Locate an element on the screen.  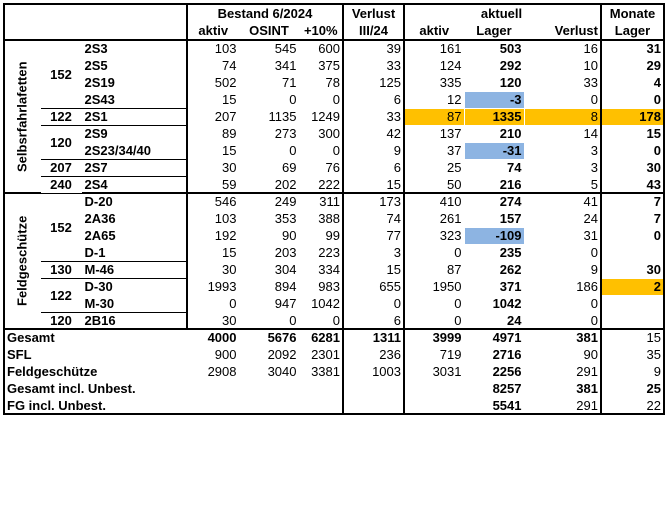
cell-akt-verlust: 8 is located at coordinates (562, 116).